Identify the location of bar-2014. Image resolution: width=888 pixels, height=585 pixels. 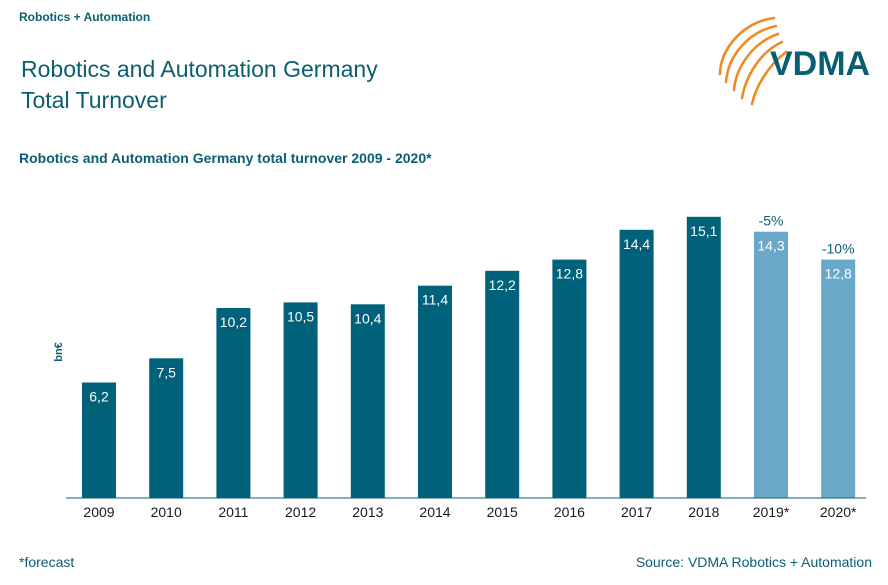
(435, 391).